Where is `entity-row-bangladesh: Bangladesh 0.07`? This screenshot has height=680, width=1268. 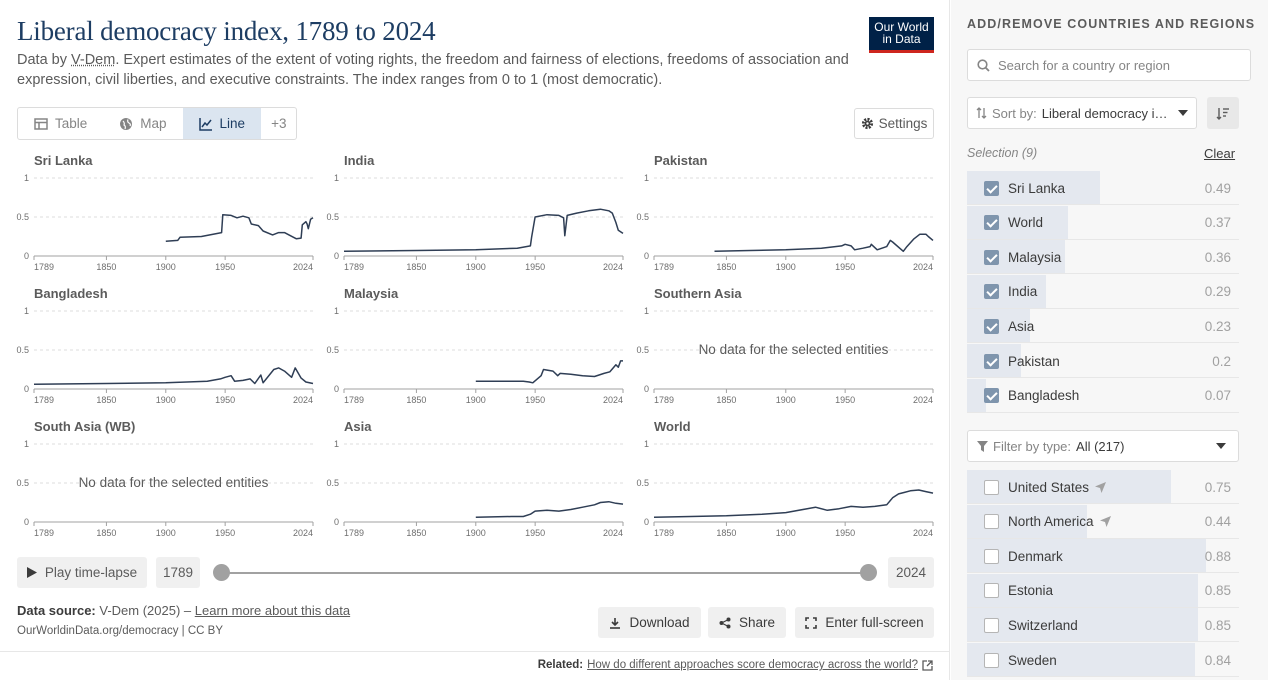 entity-row-bangladesh: Bangladesh 0.07 is located at coordinates (1103, 395).